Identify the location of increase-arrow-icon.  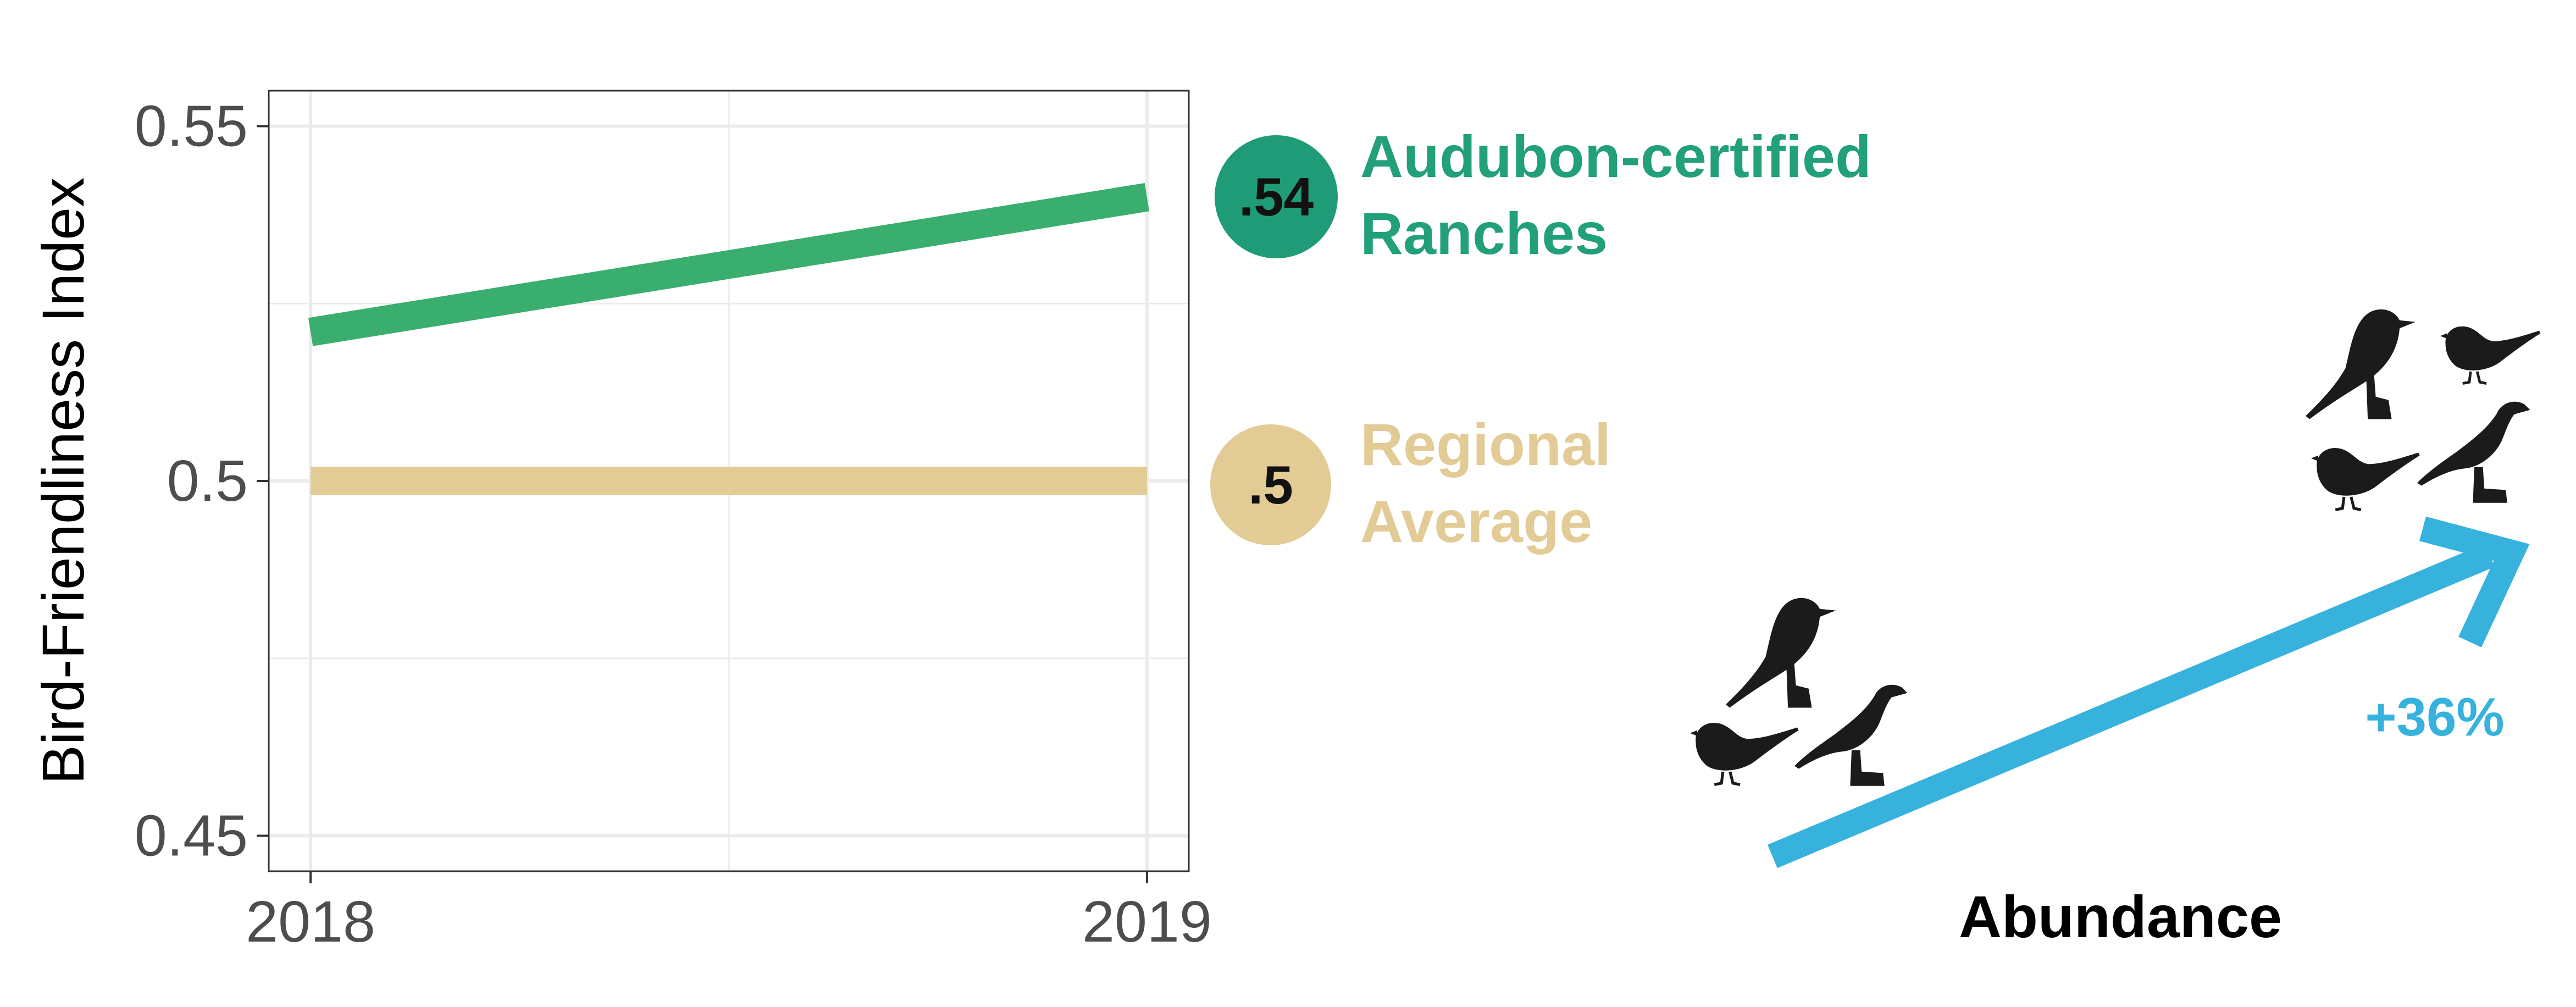
(2149, 692).